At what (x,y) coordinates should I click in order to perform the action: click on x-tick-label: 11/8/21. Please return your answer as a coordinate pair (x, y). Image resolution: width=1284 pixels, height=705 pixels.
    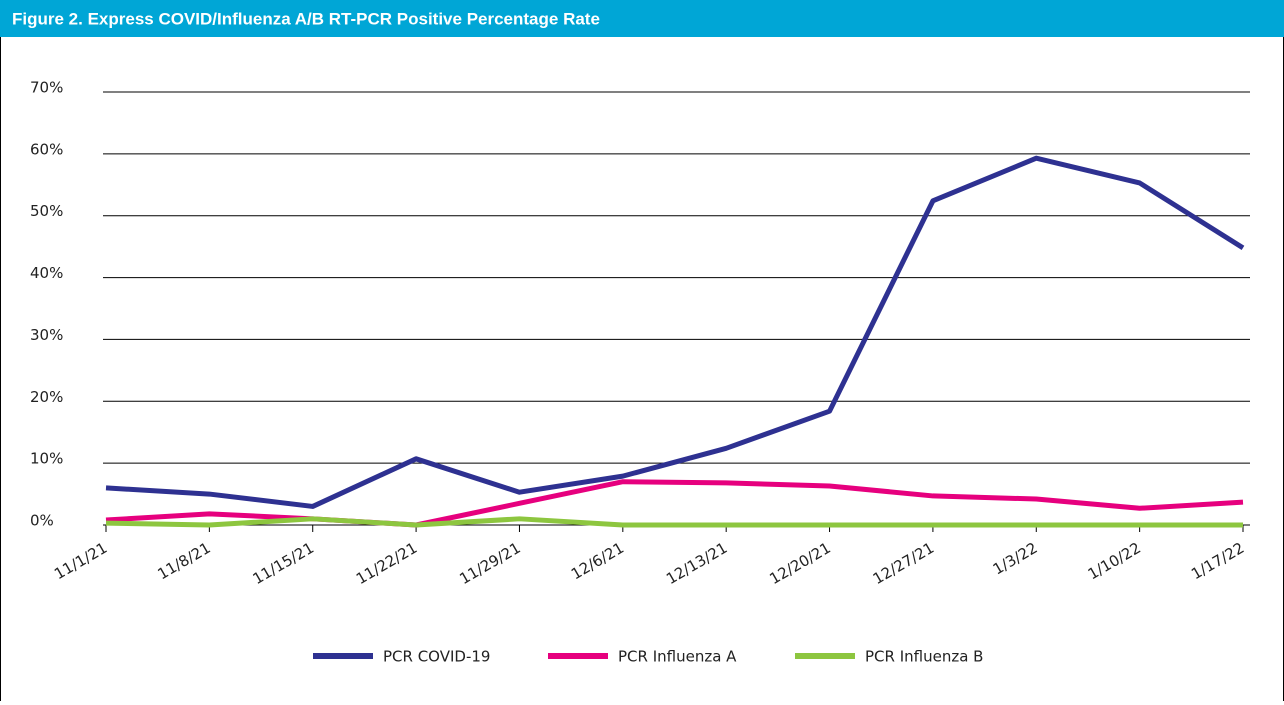
    Looking at the image, I should click on (184, 561).